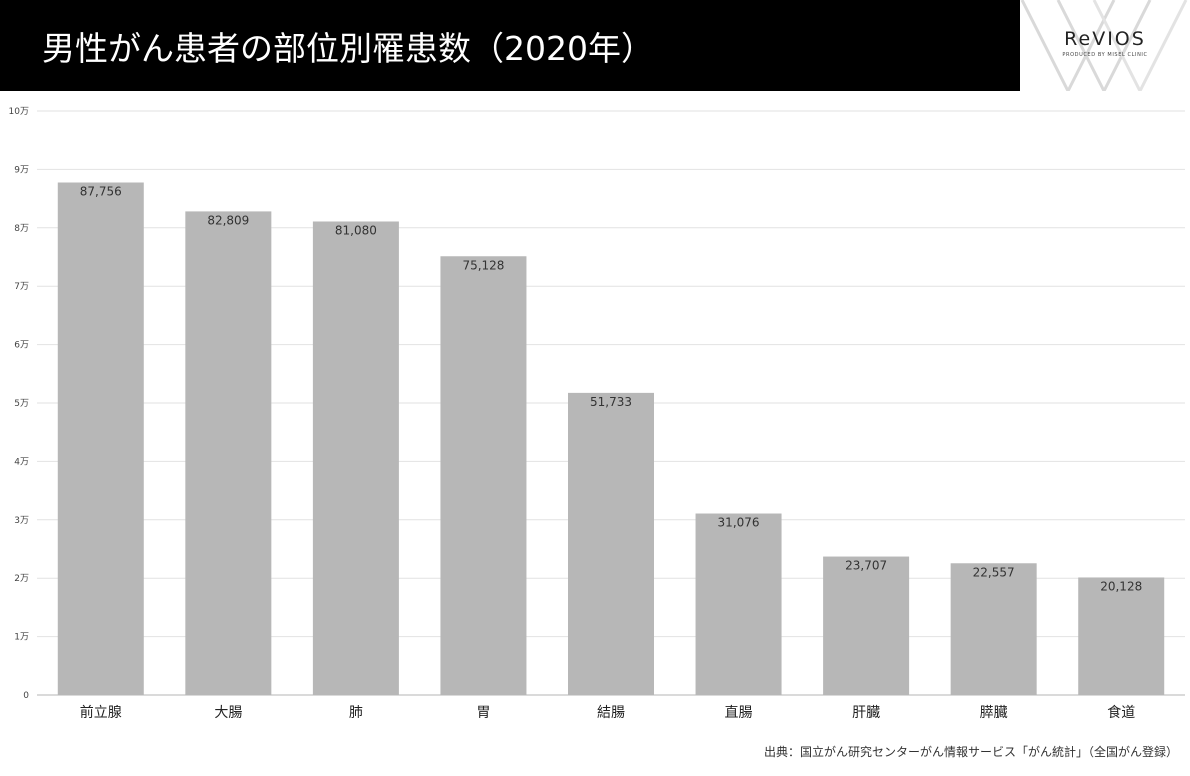 The height and width of the screenshot is (776, 1190). I want to click on data-label: 20,128, so click(1121, 586).